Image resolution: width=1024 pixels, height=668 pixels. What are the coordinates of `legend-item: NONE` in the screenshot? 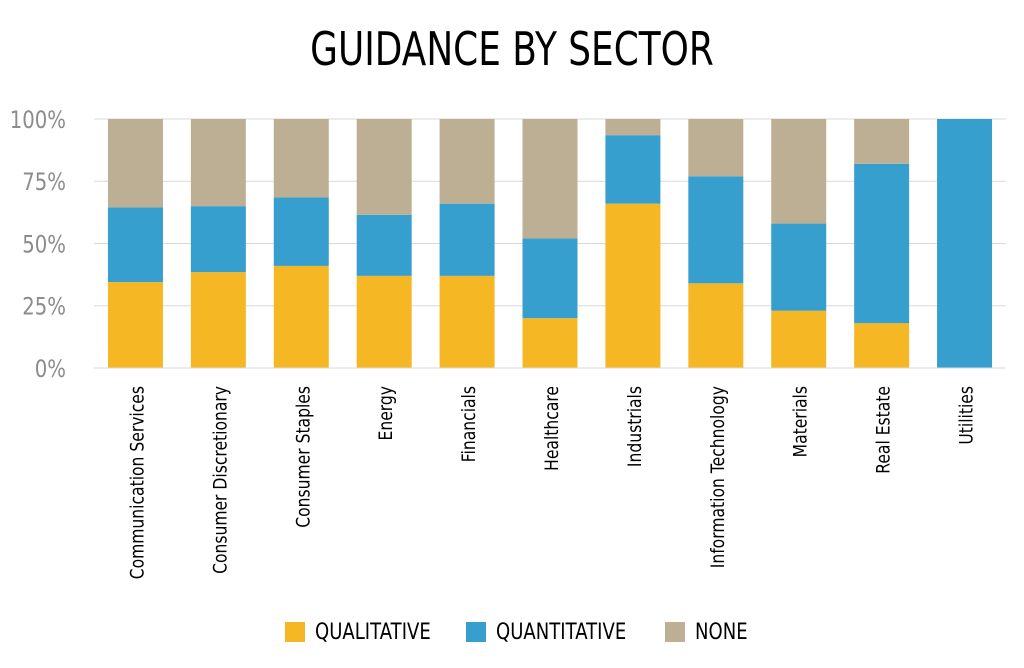 It's located at (706, 632).